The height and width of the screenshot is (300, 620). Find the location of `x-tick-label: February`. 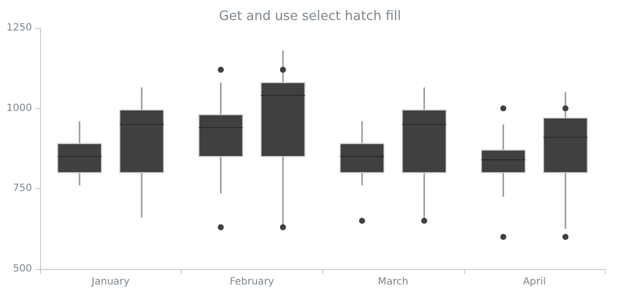

x-tick-label: February is located at coordinates (252, 282).